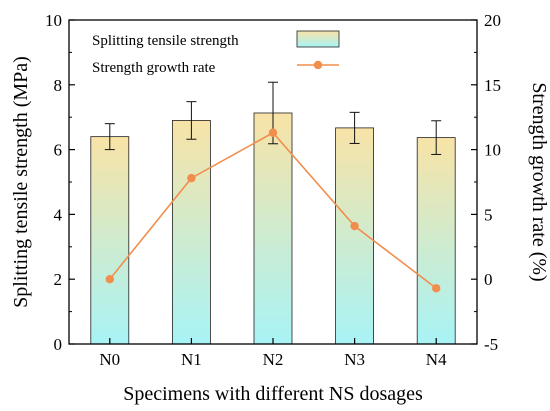  I want to click on bar-N0, so click(110, 240).